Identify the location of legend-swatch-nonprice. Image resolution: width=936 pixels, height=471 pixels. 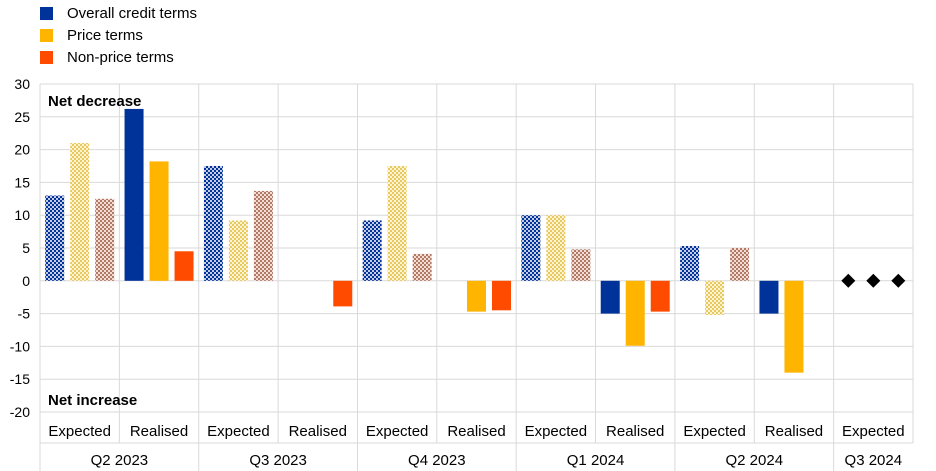
(46, 57).